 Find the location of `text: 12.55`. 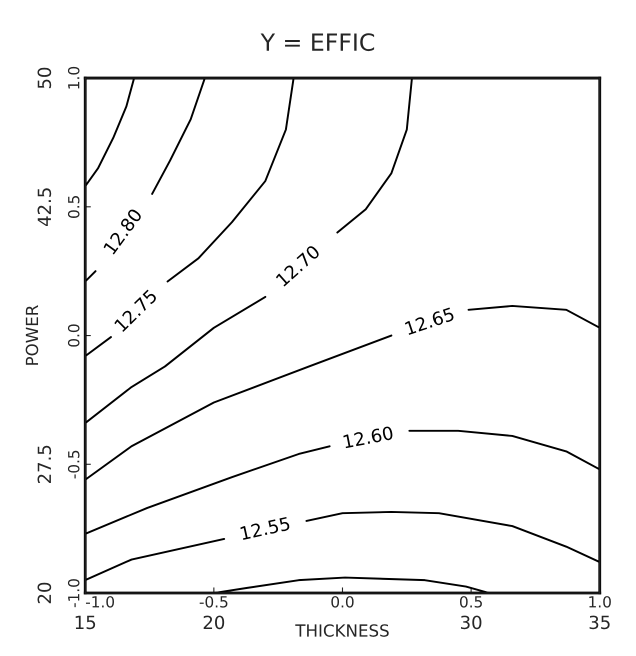

text: 12.55 is located at coordinates (265, 528).